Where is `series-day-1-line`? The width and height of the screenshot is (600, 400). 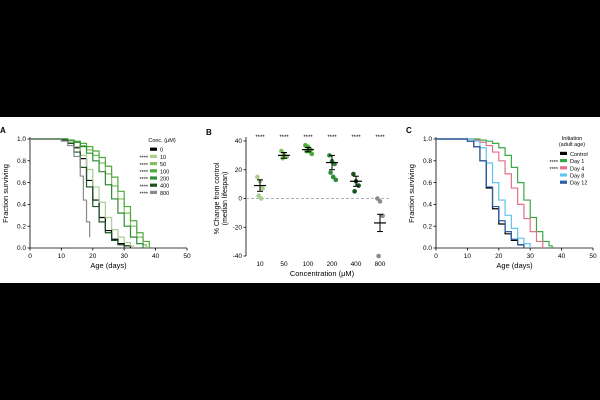 series-day-1-line is located at coordinates (494, 193).